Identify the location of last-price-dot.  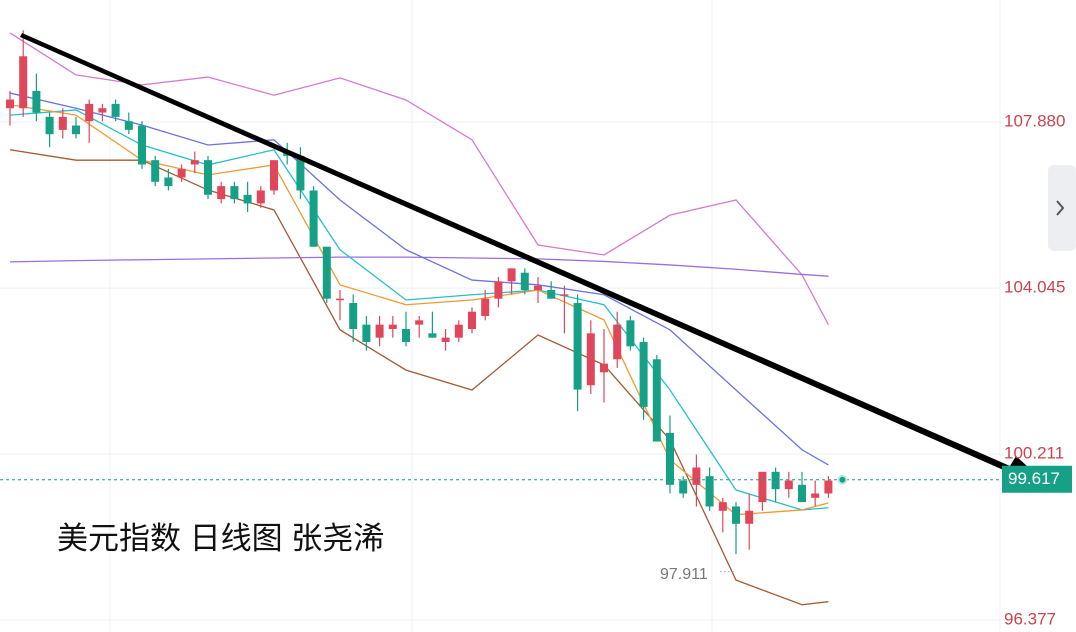
(842, 479).